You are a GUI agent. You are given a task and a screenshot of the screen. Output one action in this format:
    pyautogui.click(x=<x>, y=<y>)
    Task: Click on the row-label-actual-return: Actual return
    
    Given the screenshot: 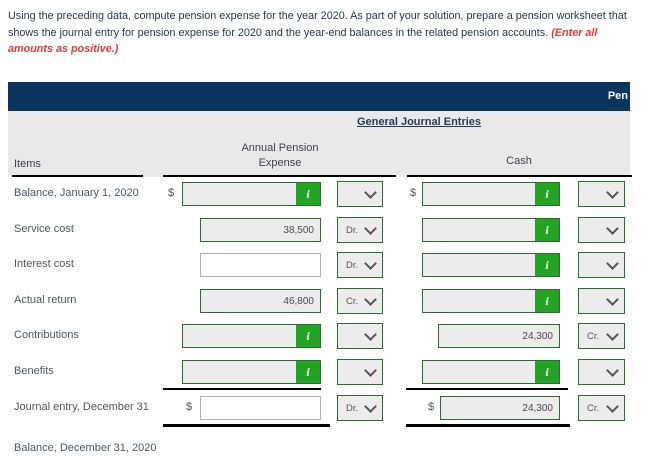 What is the action you would take?
    pyautogui.click(x=45, y=300)
    